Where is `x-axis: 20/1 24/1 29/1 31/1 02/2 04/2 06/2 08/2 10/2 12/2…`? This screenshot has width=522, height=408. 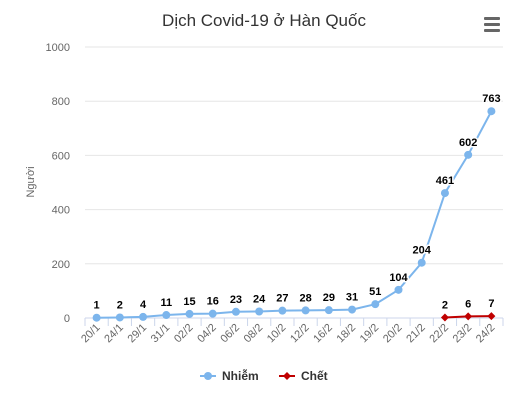
x-axis: 20/1 24/1 29/1 31/1 02/2 04/2 06/2 08/2 10/2 12/2… is located at coordinates (291, 332).